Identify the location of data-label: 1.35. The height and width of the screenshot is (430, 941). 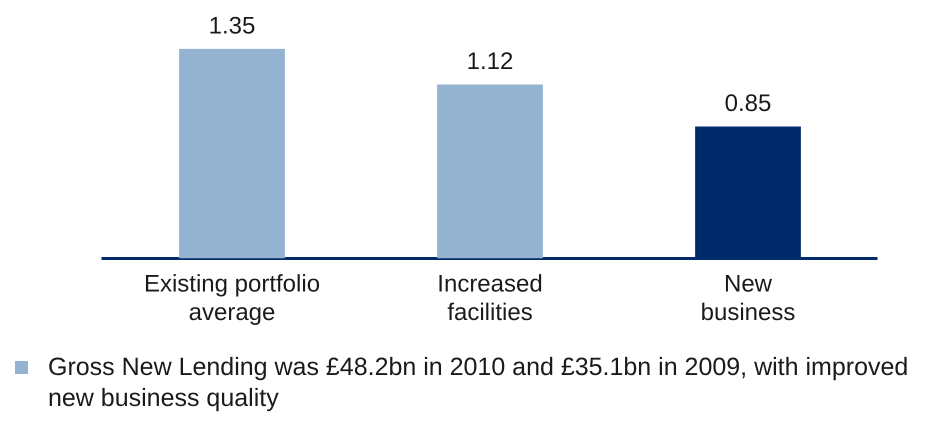
(232, 26).